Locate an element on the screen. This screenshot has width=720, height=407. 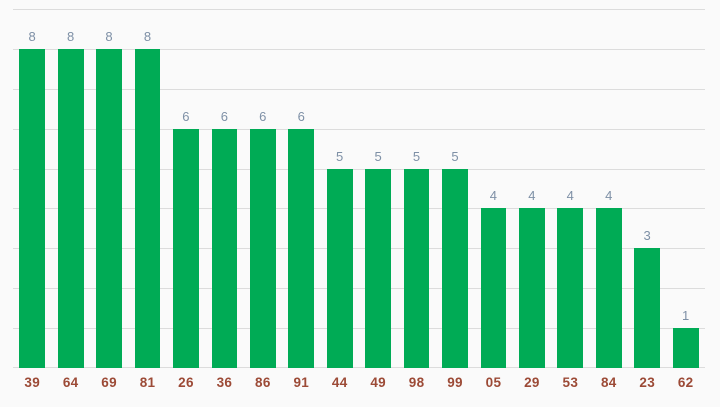
bar-slot-49: 5 is located at coordinates (378, 188).